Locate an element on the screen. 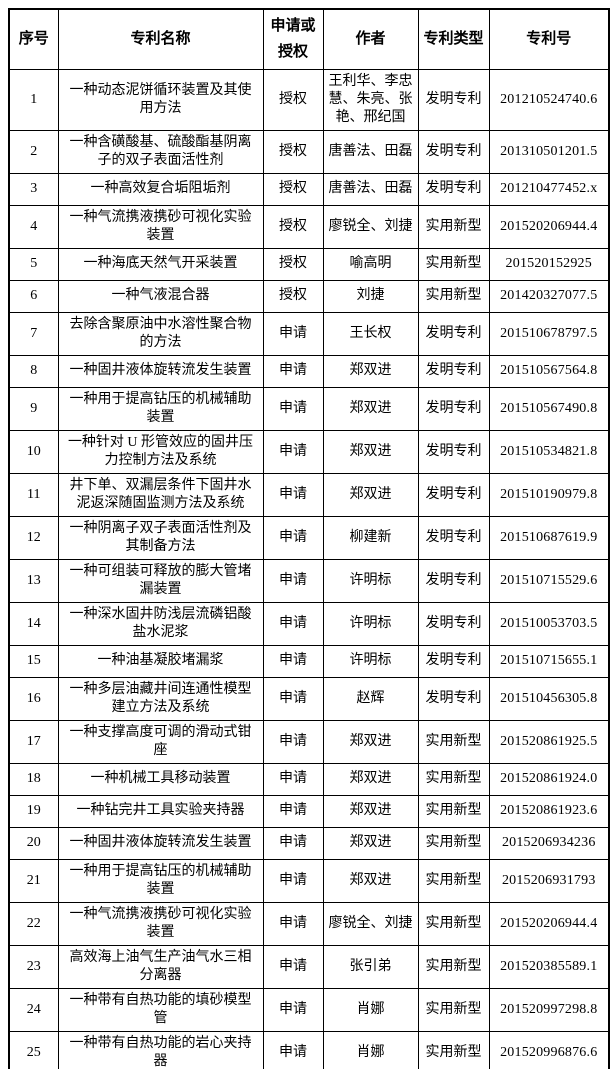 The image size is (616, 1069). header-patent-type: 专利类型 is located at coordinates (453, 39).